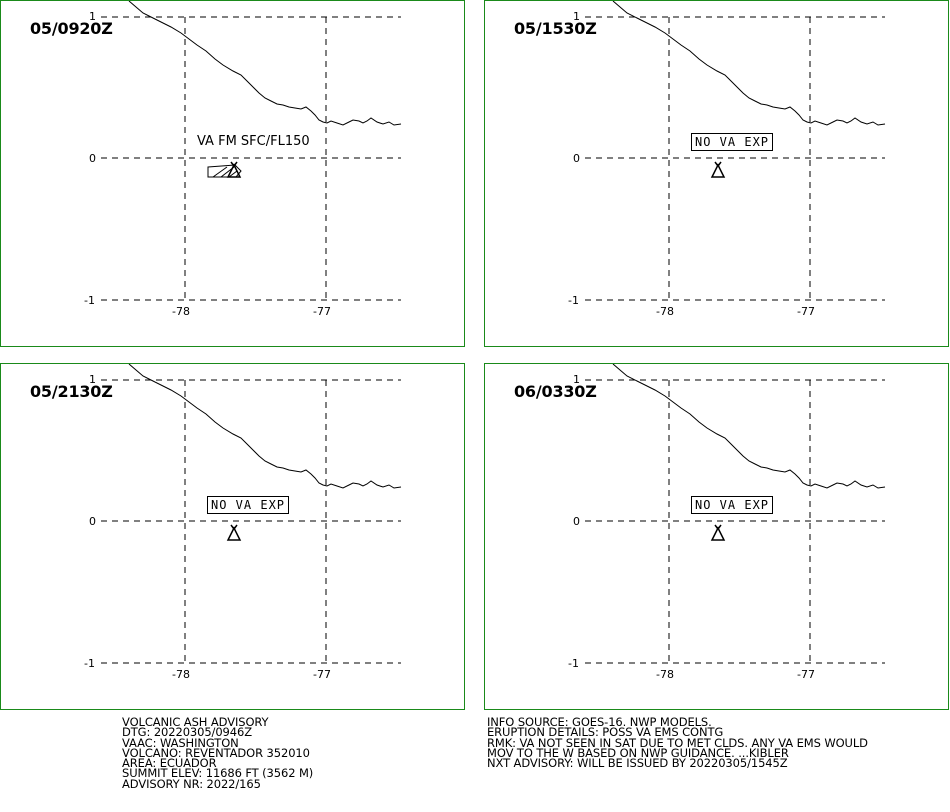 The image size is (950, 812). I want to click on advisory-line: VOLCANO: REVENTADOR 352010, so click(216, 752).